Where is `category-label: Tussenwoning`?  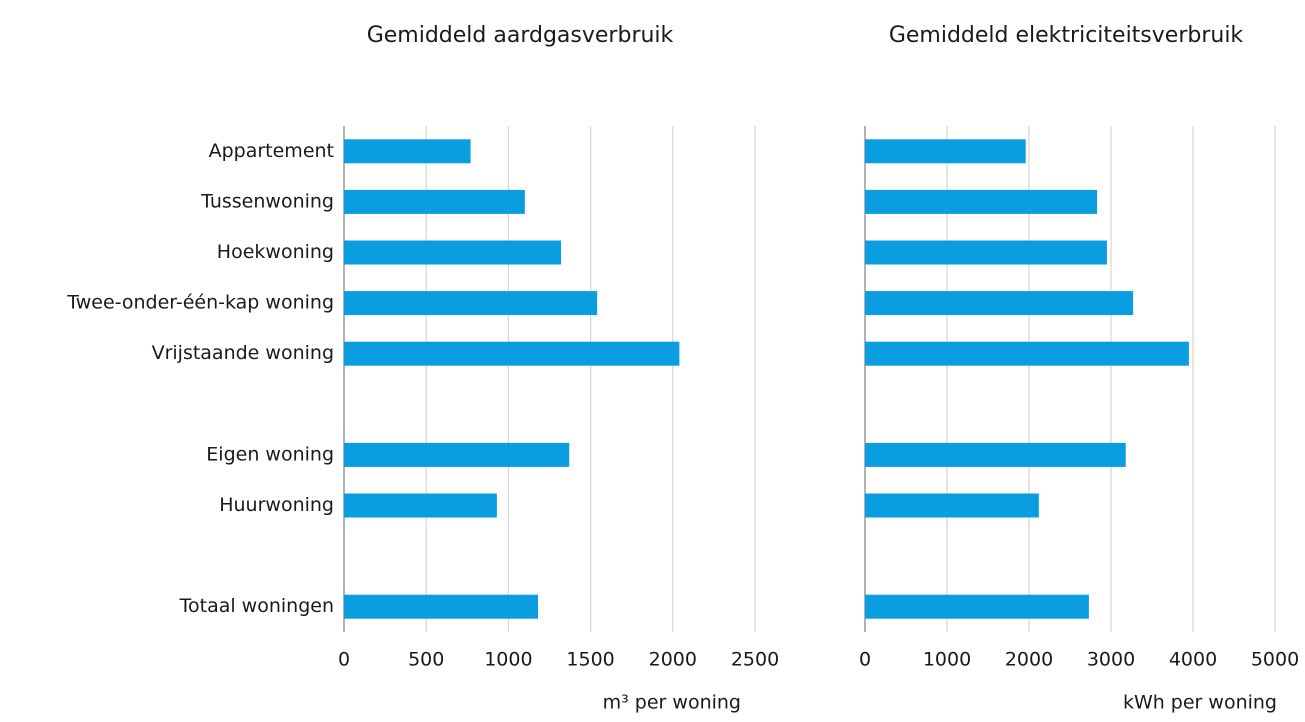
category-label: Tussenwoning is located at coordinates (267, 201).